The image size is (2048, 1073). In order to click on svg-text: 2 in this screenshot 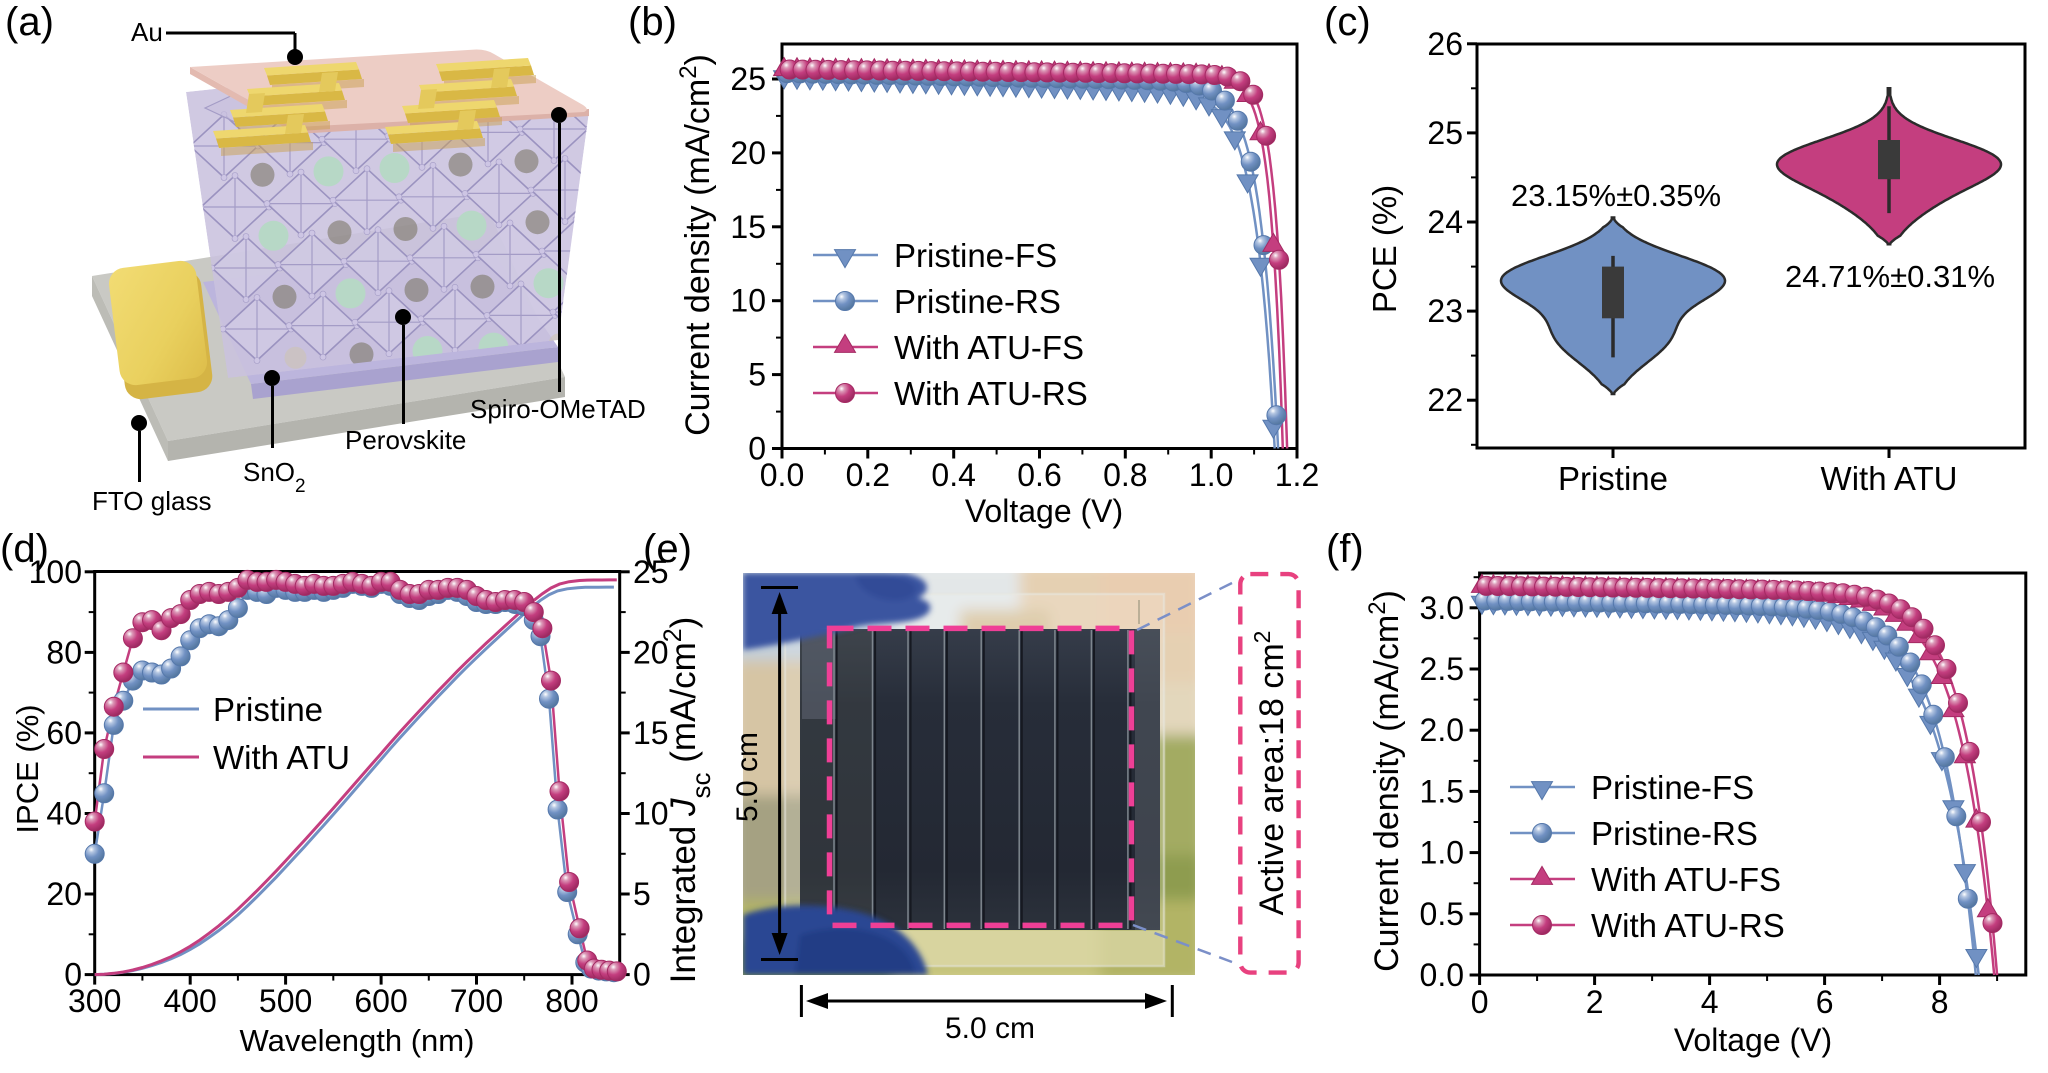, I will do `click(1595, 1002)`.